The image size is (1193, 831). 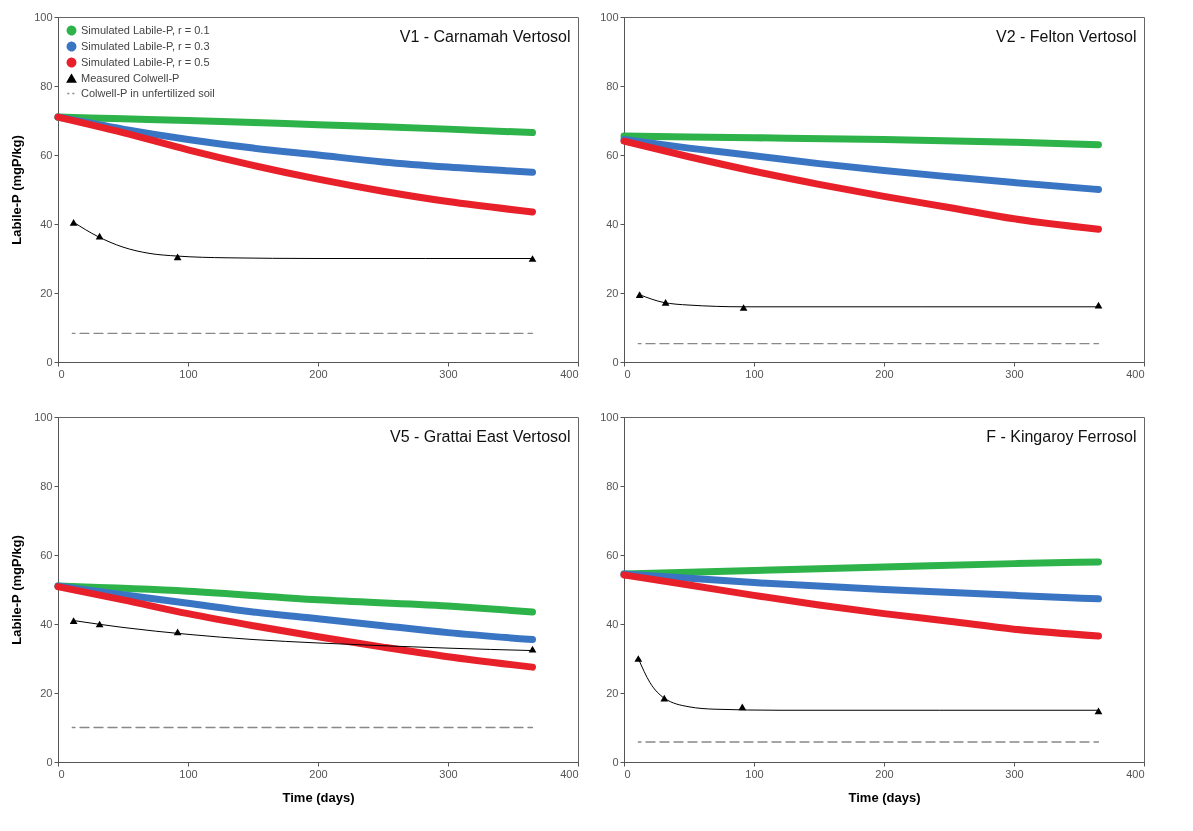 I want to click on legend-label: Simulated Labile-P, r = 0.5, so click(x=145, y=61).